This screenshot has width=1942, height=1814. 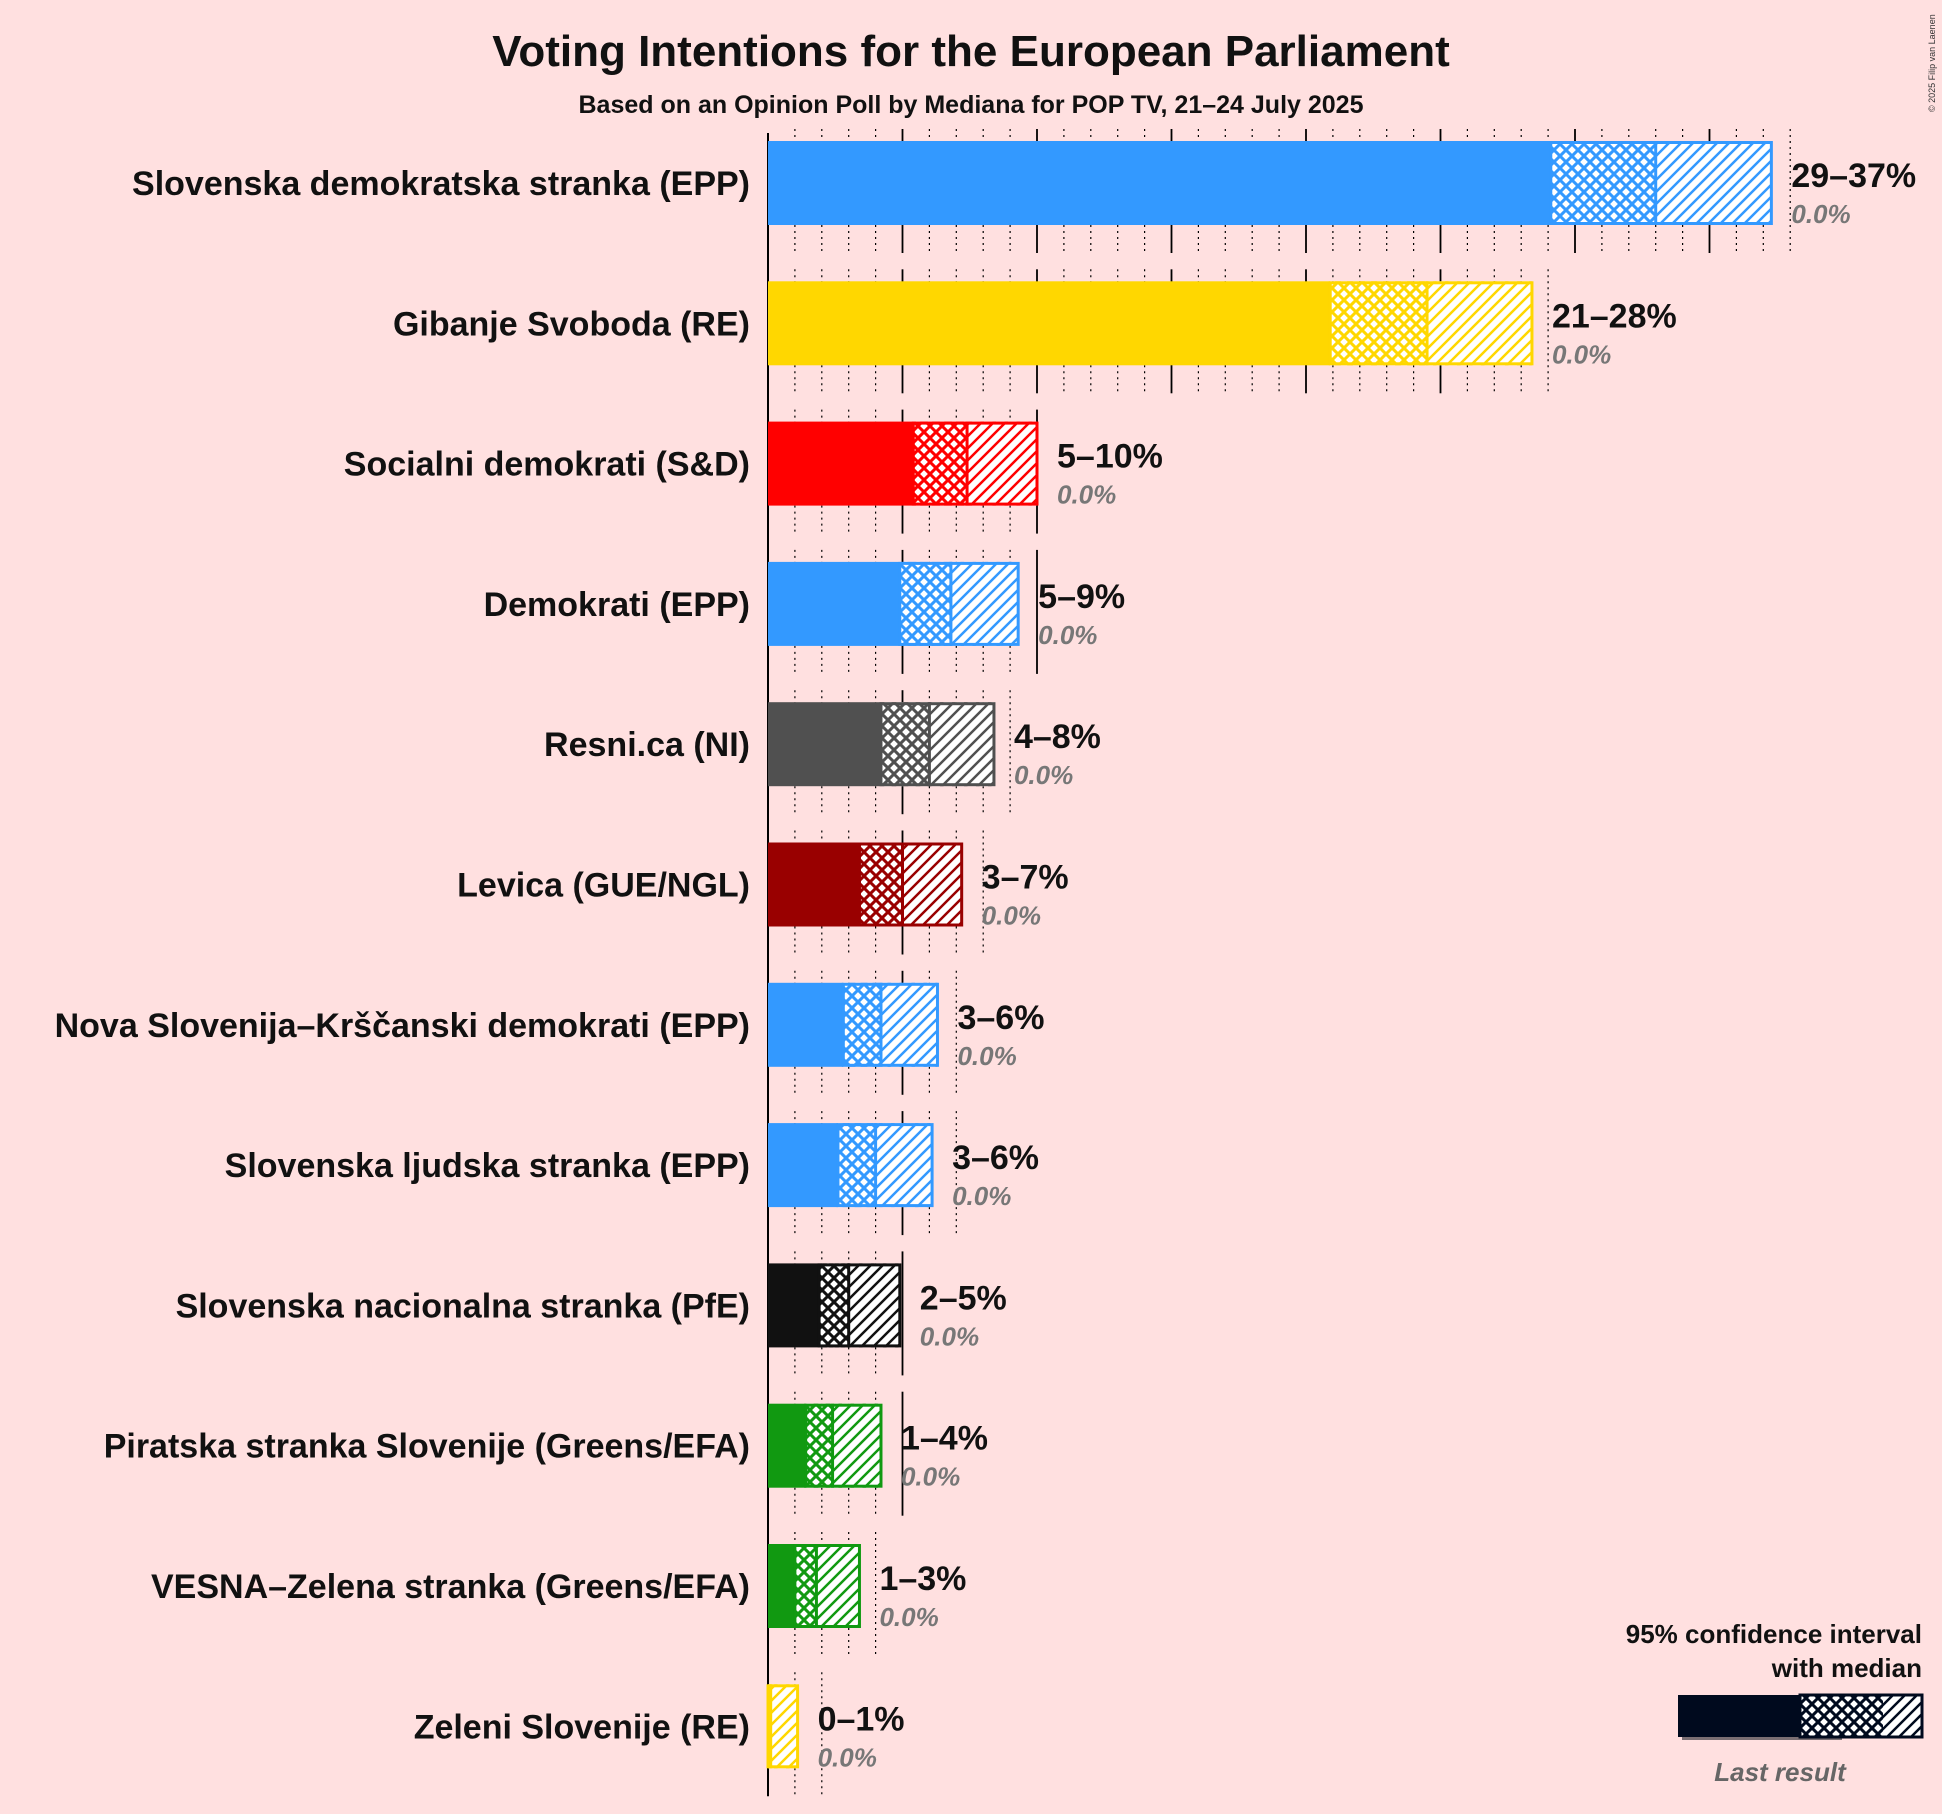 What do you see at coordinates (647, 745) in the screenshot?
I see `category-label: Resni.ca (NI)` at bounding box center [647, 745].